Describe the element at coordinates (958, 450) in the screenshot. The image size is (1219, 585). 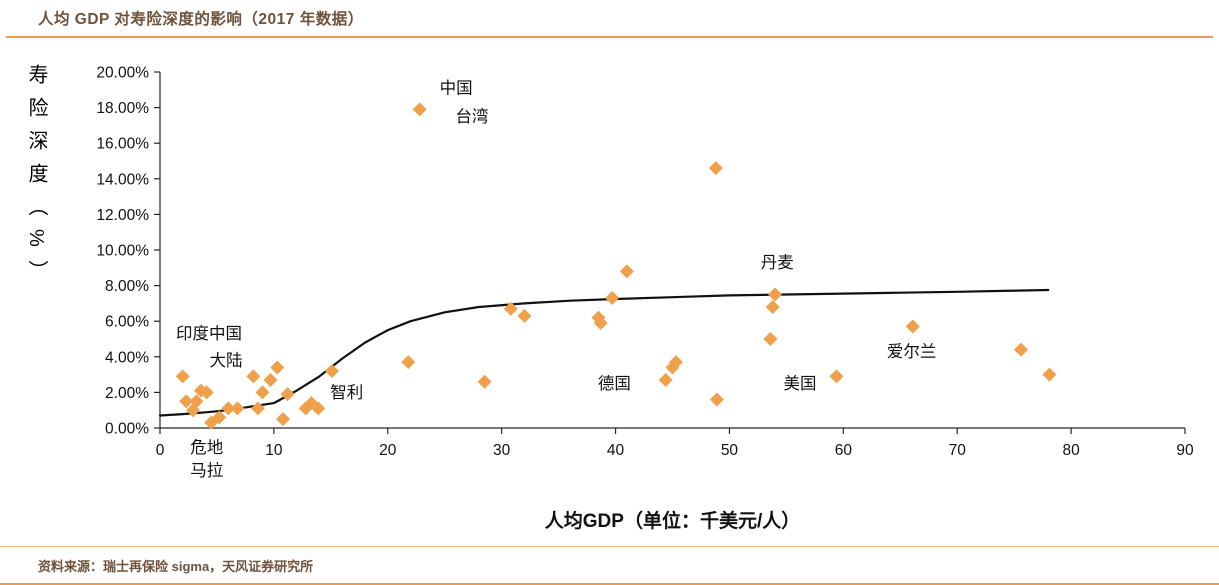
I see `x-tick-label: 70` at that location.